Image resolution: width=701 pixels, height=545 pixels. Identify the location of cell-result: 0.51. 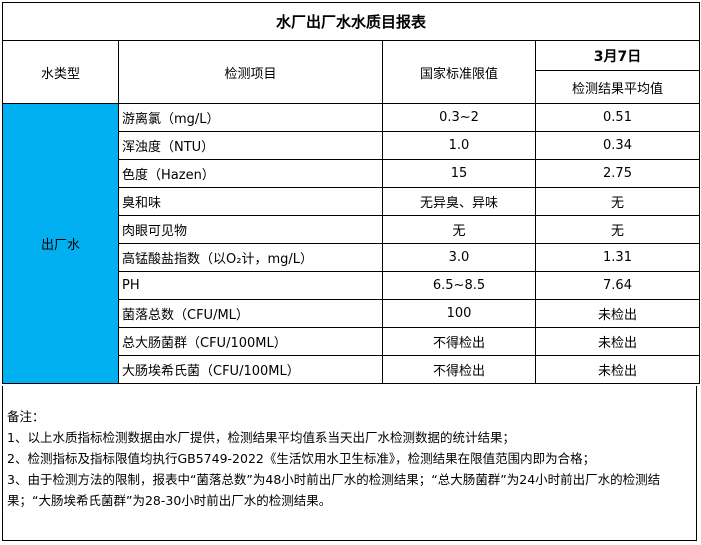
(617, 117).